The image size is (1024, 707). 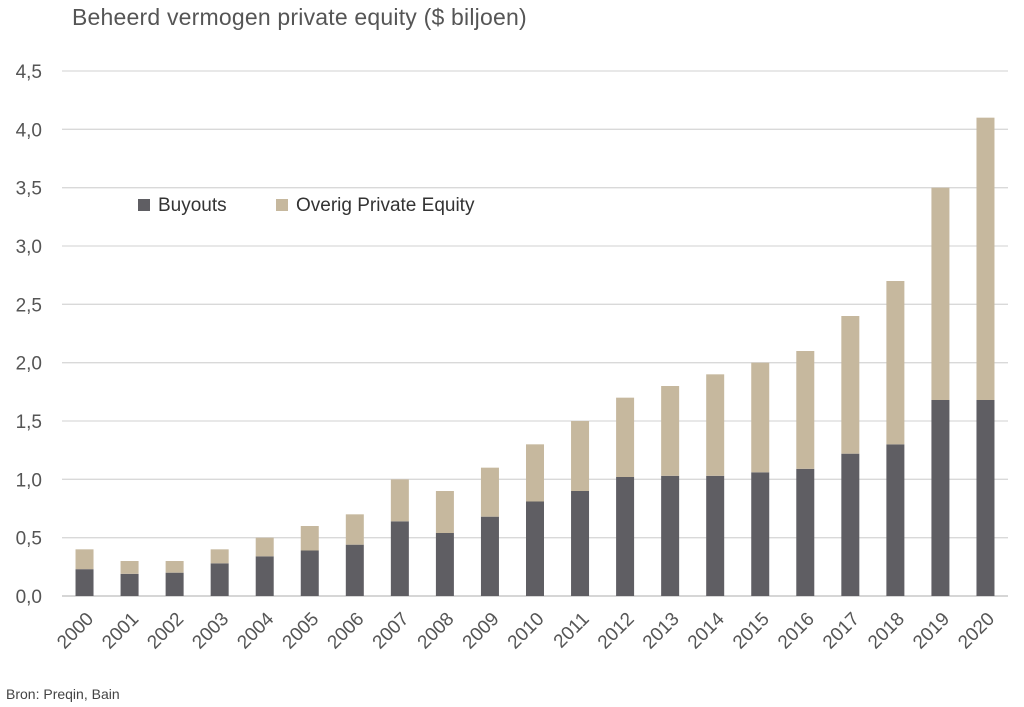 What do you see at coordinates (84, 559) in the screenshot?
I see `bar-overig-2000` at bounding box center [84, 559].